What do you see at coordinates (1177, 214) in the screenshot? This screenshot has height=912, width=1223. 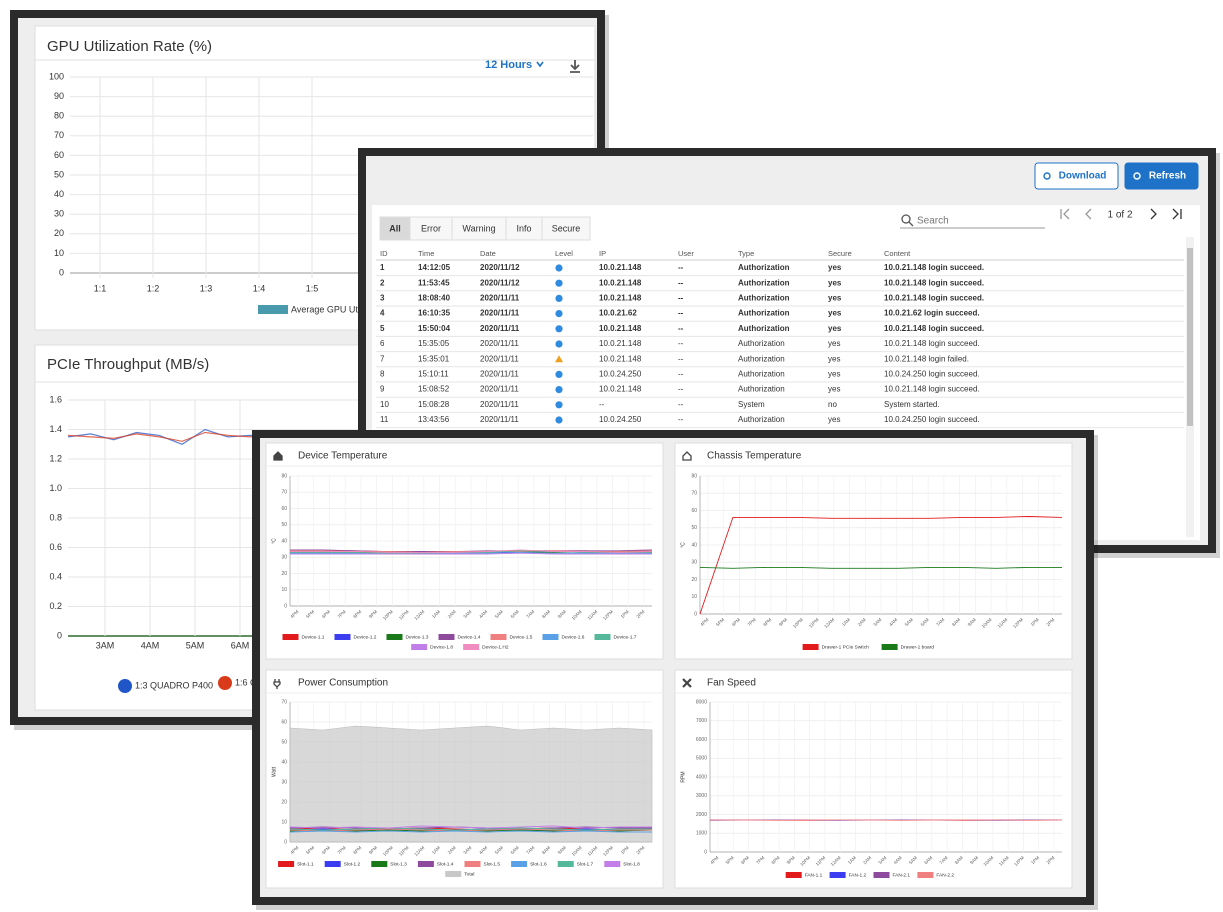 I see `last-page-icon` at bounding box center [1177, 214].